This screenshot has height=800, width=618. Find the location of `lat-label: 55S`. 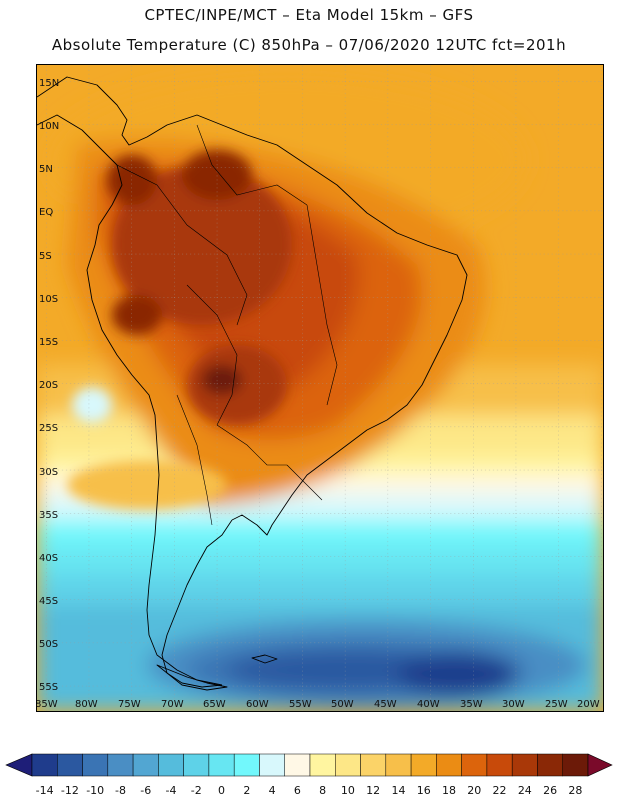

lat-label: 55S is located at coordinates (48, 687).